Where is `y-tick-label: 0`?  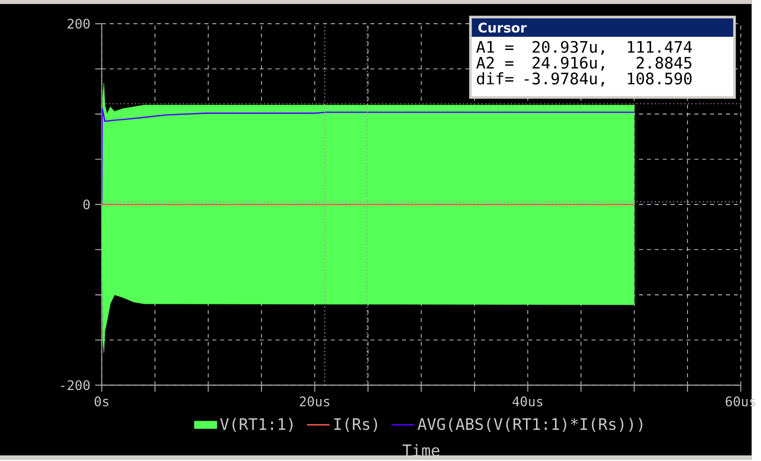 y-tick-label: 0 is located at coordinates (86, 205).